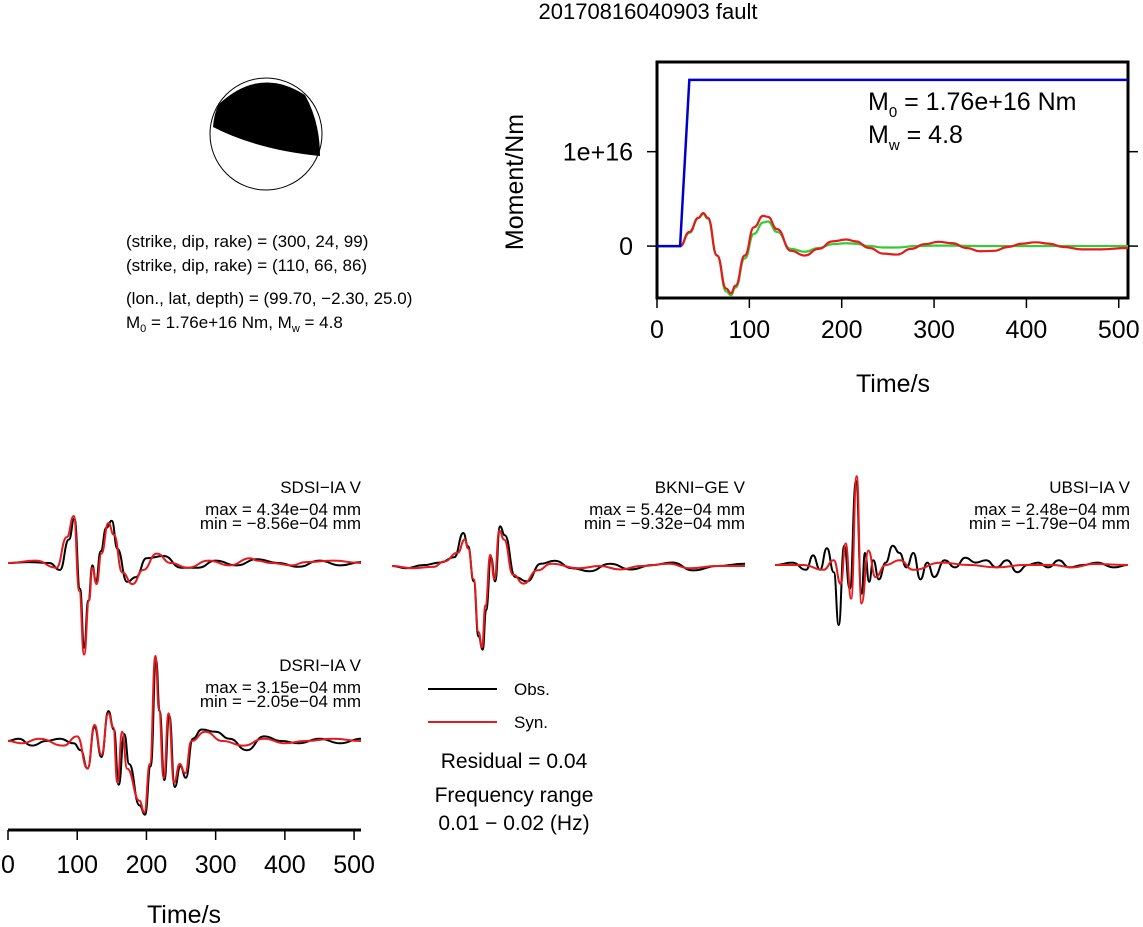 The image size is (1143, 927). Describe the element at coordinates (354, 865) in the screenshot. I see `waveform-x-tick-label: 500` at that location.